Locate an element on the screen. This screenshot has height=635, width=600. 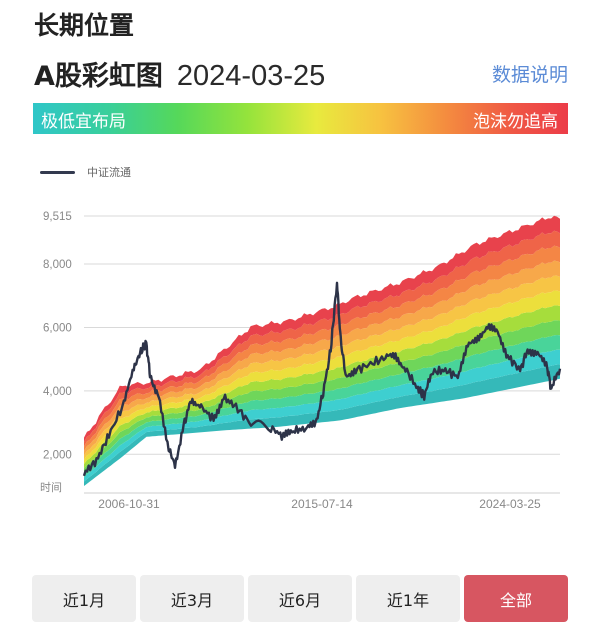
x-tick-label: 2015-07-14 is located at coordinates (322, 504).